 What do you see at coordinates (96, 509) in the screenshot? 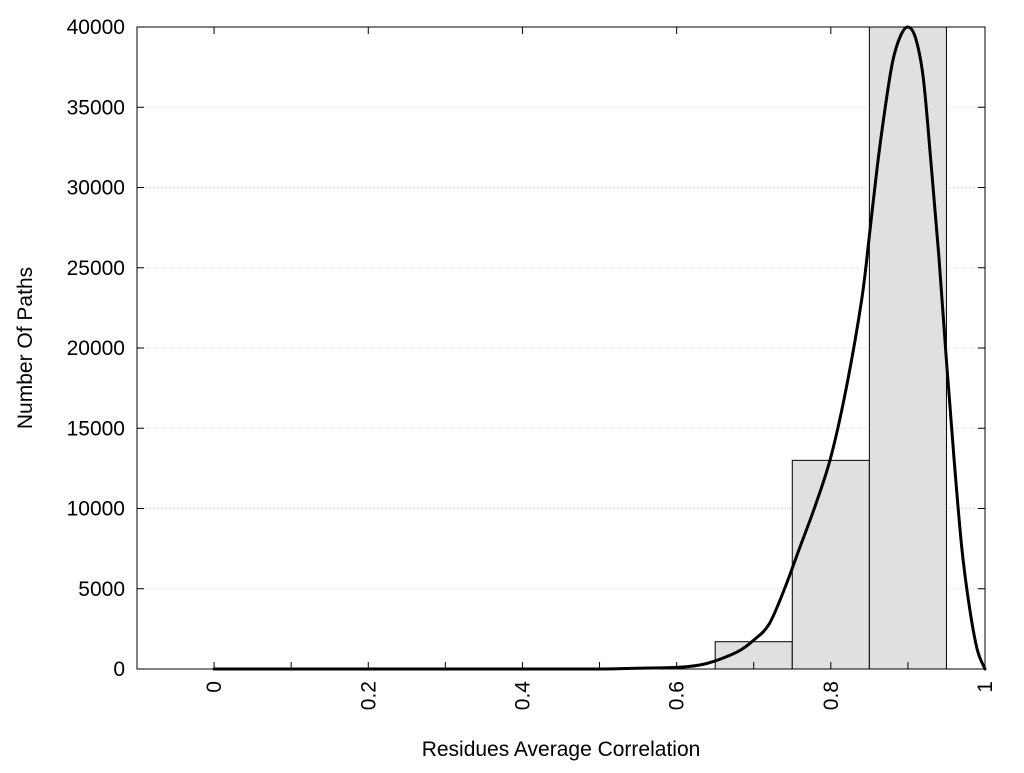
I see `y-tick-label: 10000` at bounding box center [96, 509].